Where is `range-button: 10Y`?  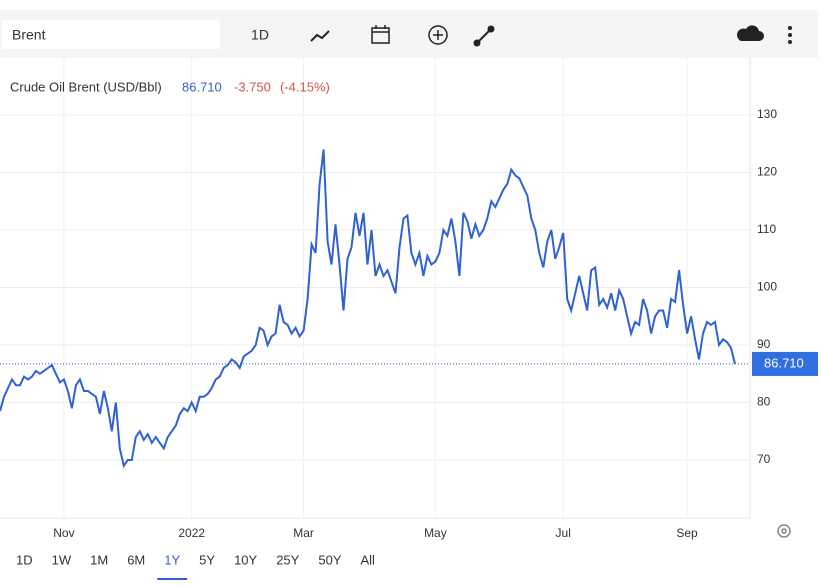
range-button: 10Y is located at coordinates (245, 559).